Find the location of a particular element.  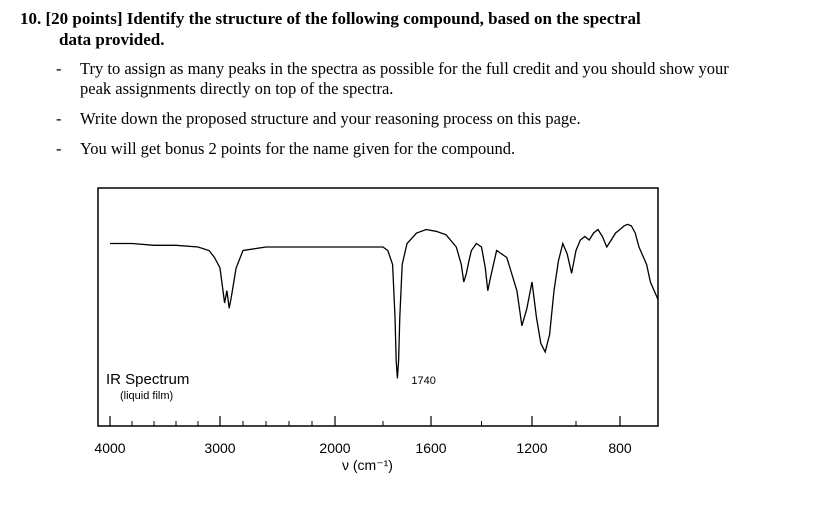

x-tick-label: 1200 is located at coordinates (531, 448).